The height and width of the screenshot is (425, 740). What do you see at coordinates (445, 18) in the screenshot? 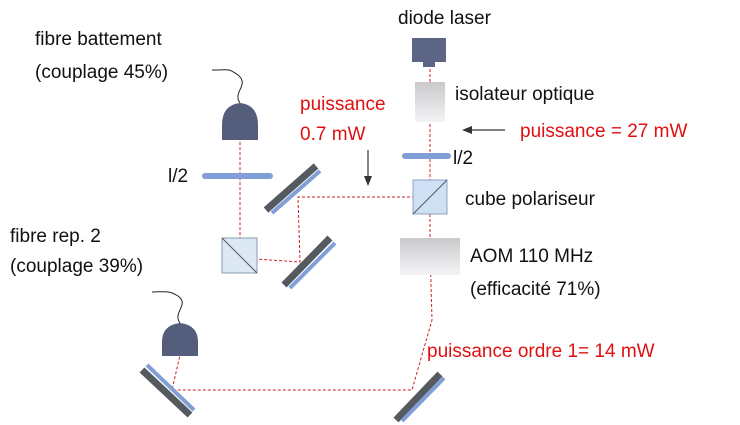
I see `label: diode laser` at bounding box center [445, 18].